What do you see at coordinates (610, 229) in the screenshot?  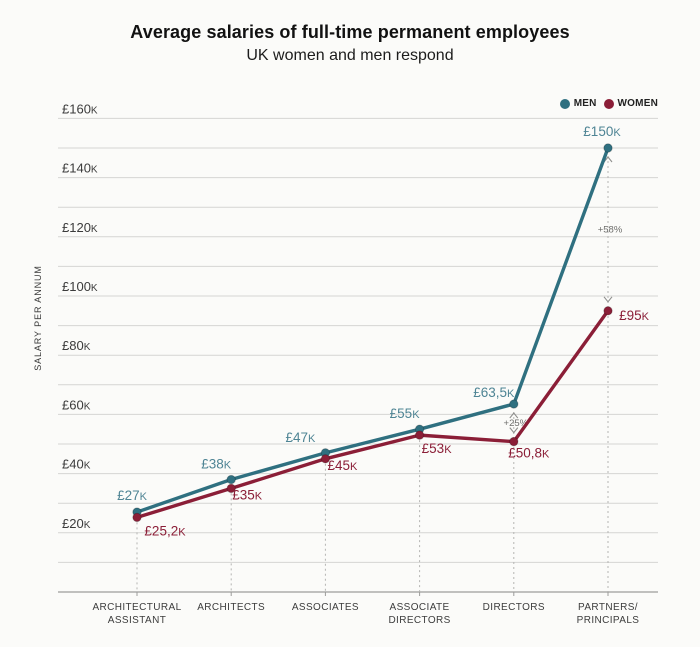 I see `gap-annotation-label: +58%` at bounding box center [610, 229].